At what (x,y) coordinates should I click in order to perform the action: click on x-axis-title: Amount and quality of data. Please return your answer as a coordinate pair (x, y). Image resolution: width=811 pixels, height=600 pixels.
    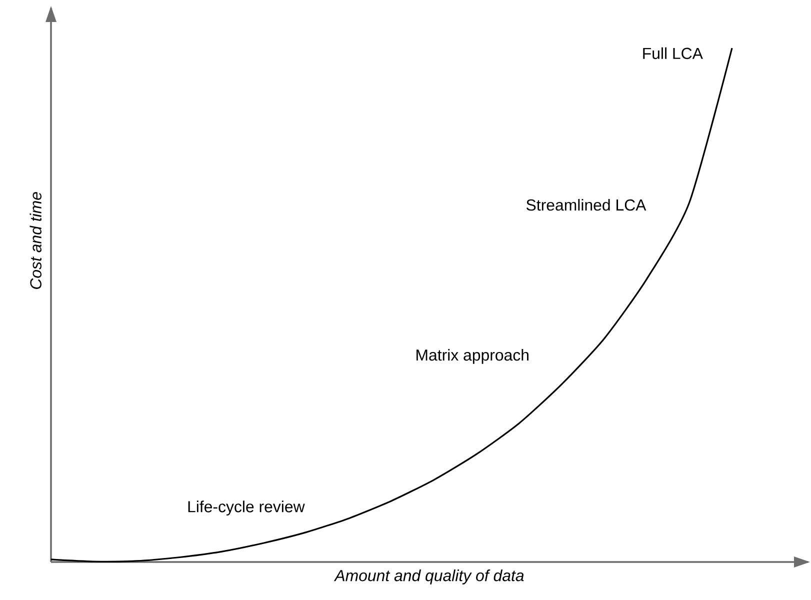
    Looking at the image, I should click on (429, 577).